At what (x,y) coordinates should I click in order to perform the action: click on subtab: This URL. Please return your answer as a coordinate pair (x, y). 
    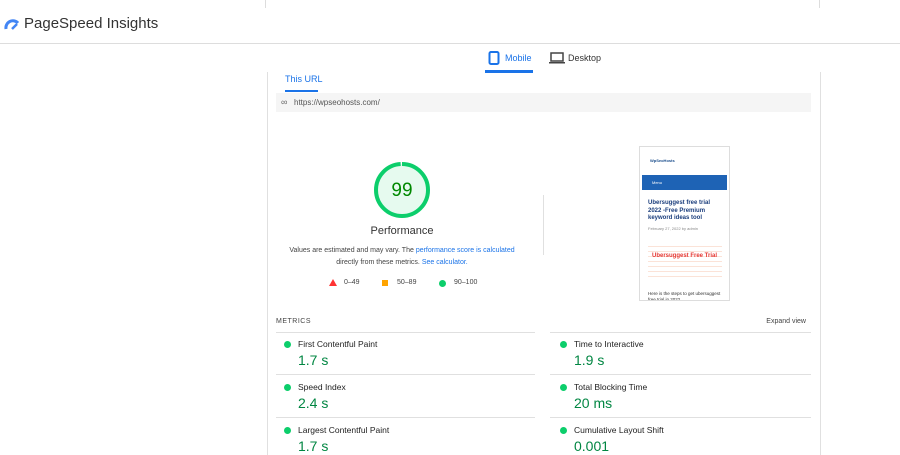
    Looking at the image, I should click on (304, 79).